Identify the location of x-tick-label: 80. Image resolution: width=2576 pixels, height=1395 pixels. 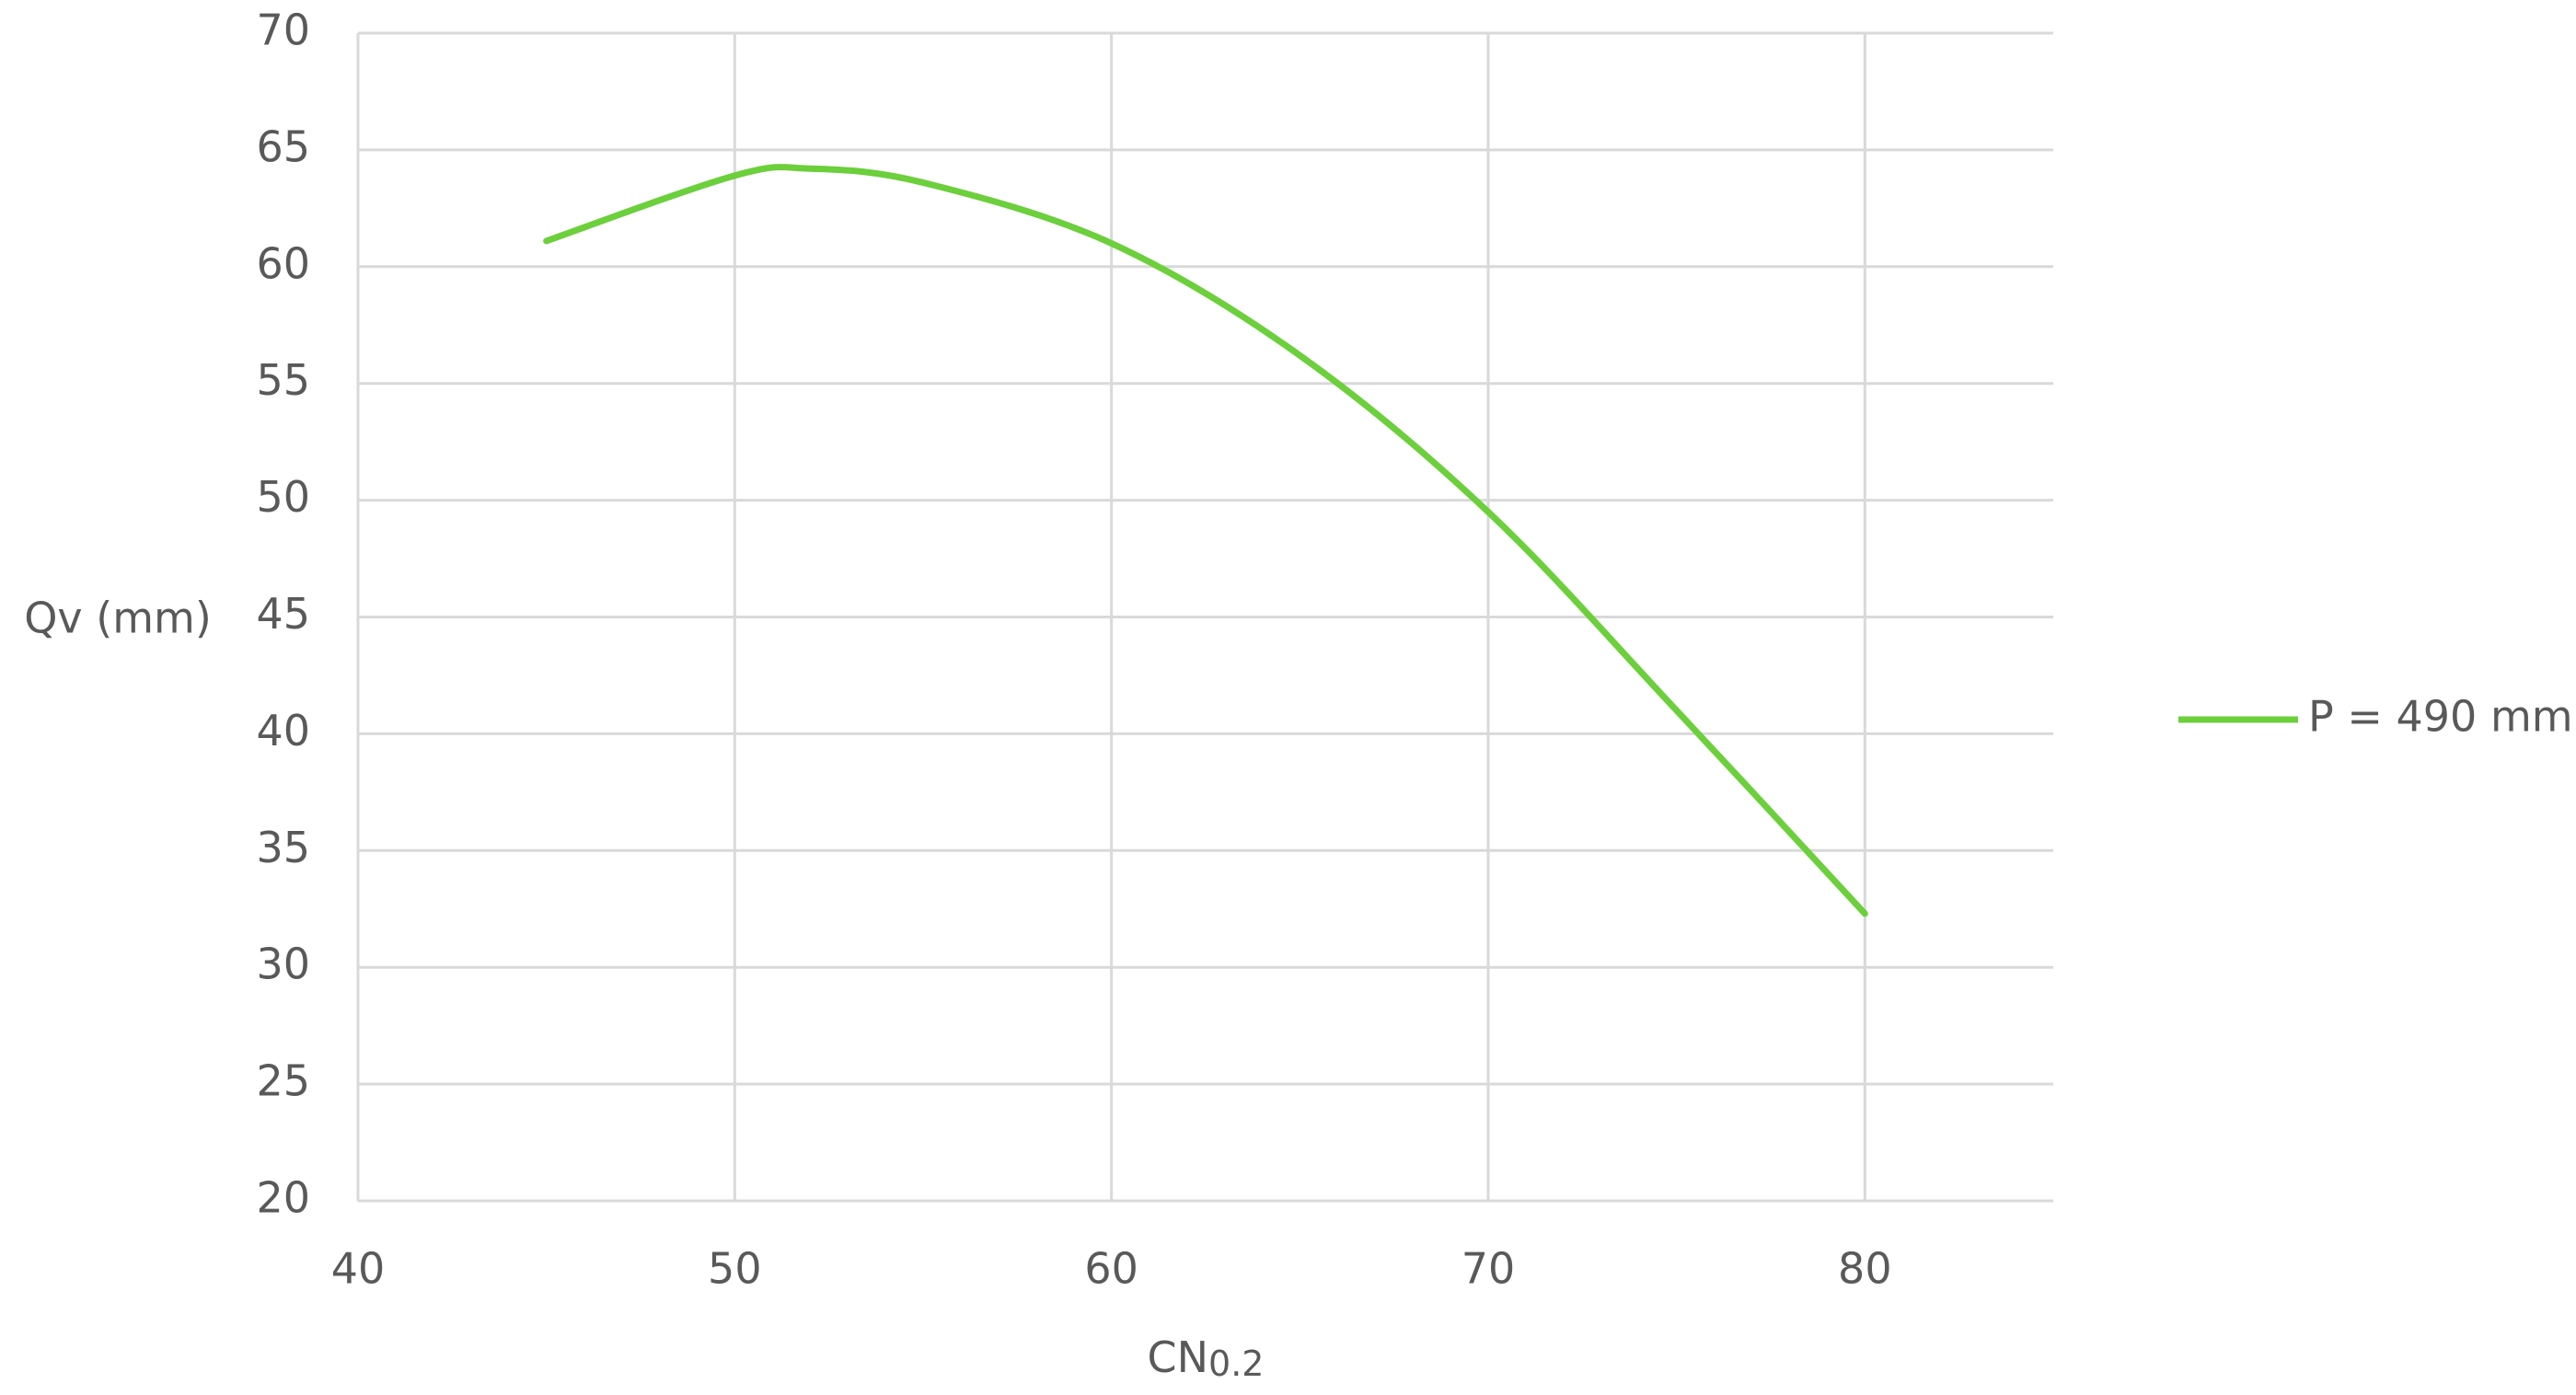
(1865, 1269).